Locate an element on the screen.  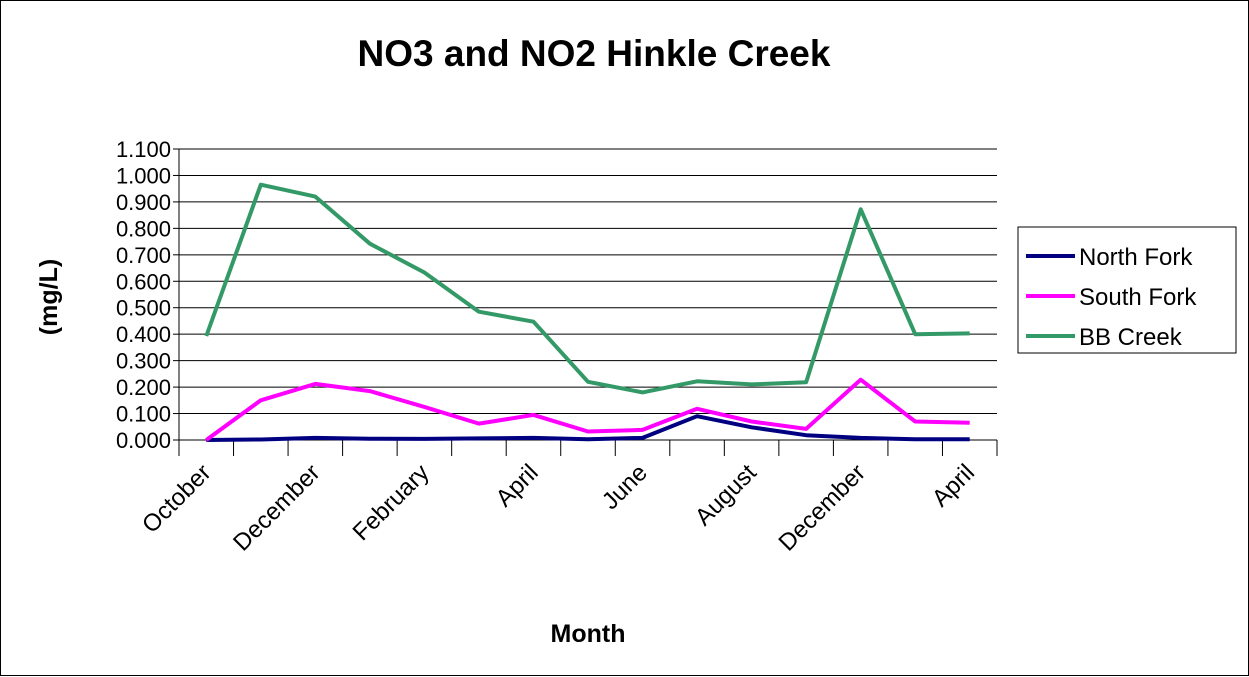
y-tick-label: 1.100 is located at coordinates (143, 149).